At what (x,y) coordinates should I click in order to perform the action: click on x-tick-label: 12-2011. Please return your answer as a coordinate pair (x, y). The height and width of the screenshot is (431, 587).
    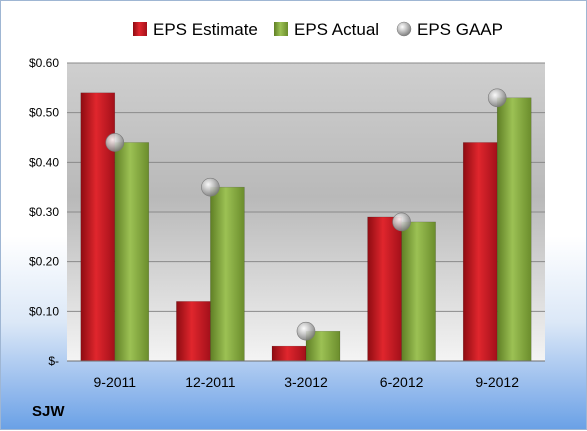
    Looking at the image, I should click on (210, 382).